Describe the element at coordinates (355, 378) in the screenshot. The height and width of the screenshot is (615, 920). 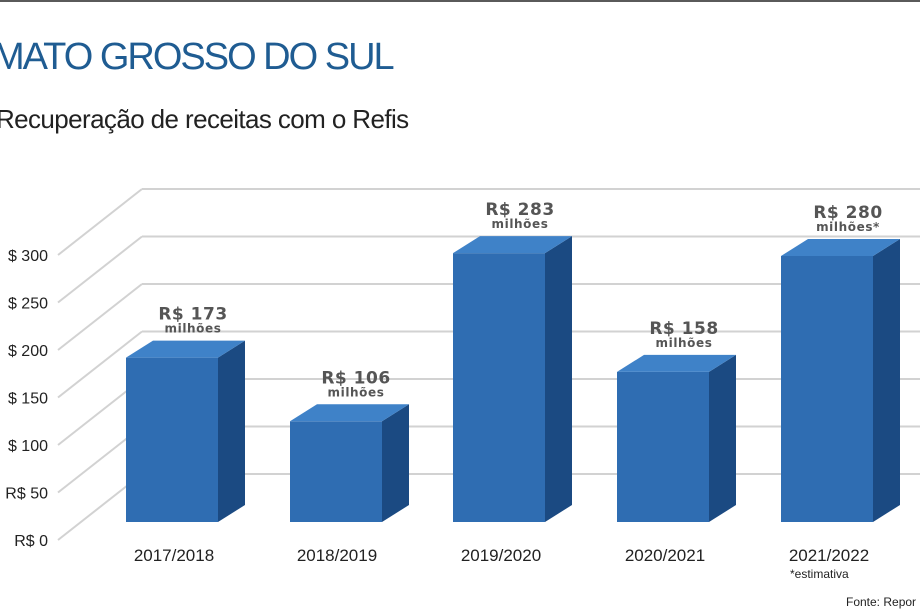
I see `value-label-1: R$ 106` at that location.